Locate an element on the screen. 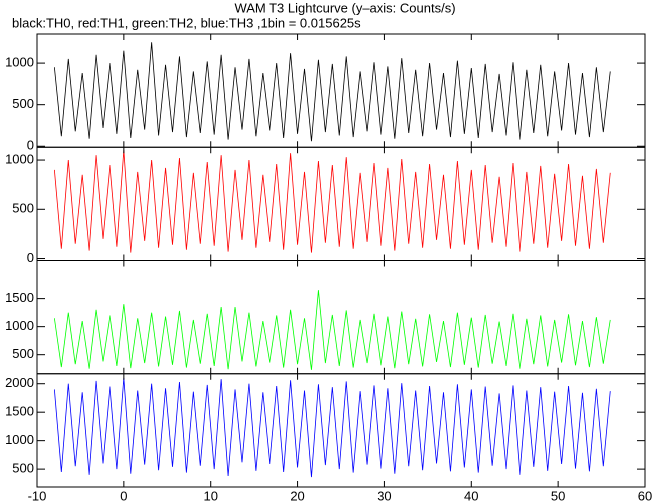 The width and height of the screenshot is (657, 504). x-tick-label: 0 is located at coordinates (123, 495).